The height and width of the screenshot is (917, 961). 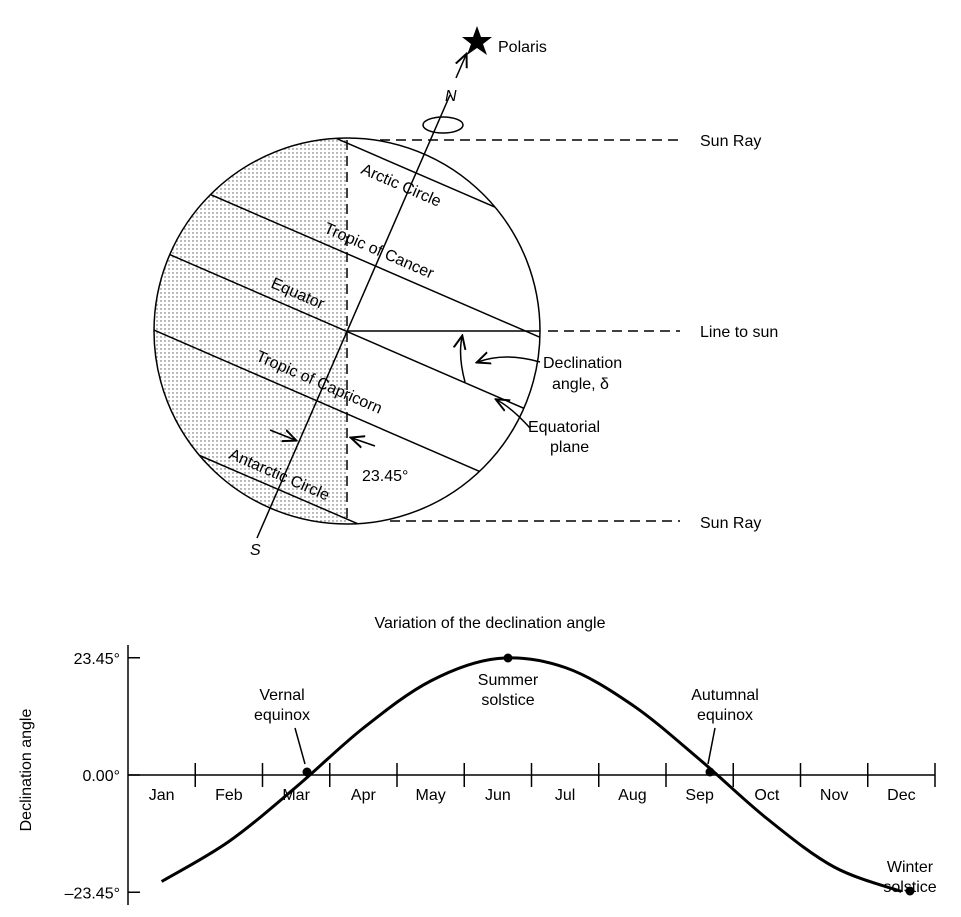 What do you see at coordinates (508, 680) in the screenshot?
I see `annotation: Summer` at bounding box center [508, 680].